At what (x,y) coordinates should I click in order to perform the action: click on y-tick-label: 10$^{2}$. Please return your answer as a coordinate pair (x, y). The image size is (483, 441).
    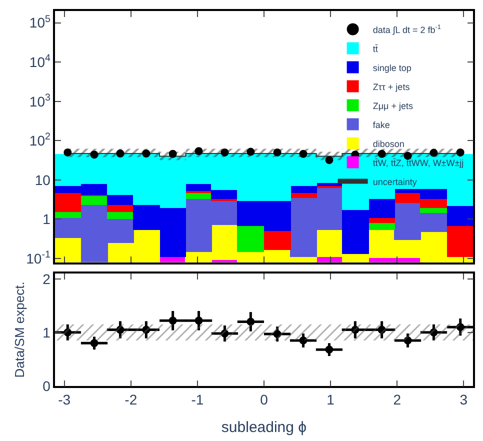
    Looking at the image, I should click on (39, 140).